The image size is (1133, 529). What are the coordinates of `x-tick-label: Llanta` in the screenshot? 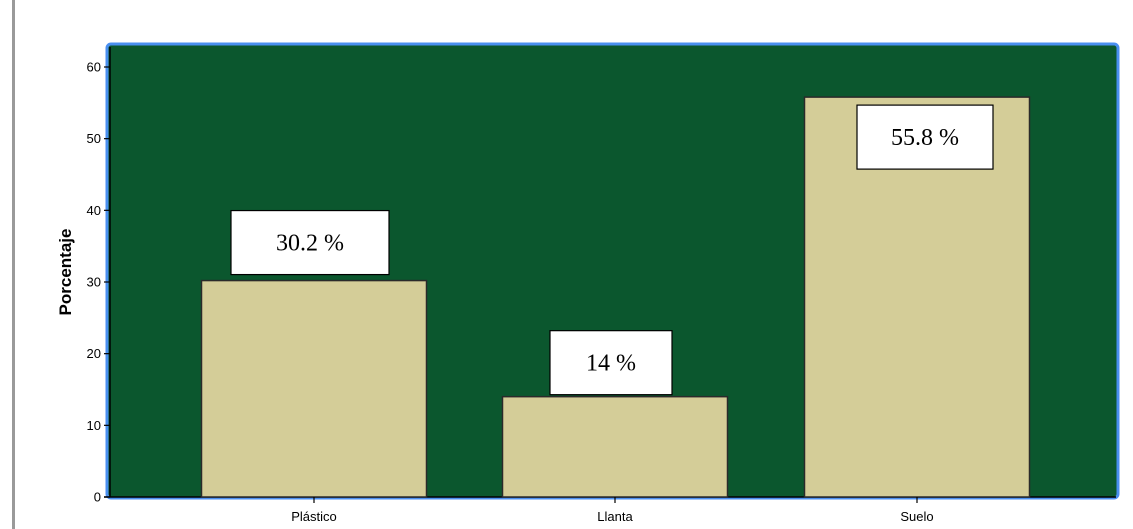 It's located at (615, 516).